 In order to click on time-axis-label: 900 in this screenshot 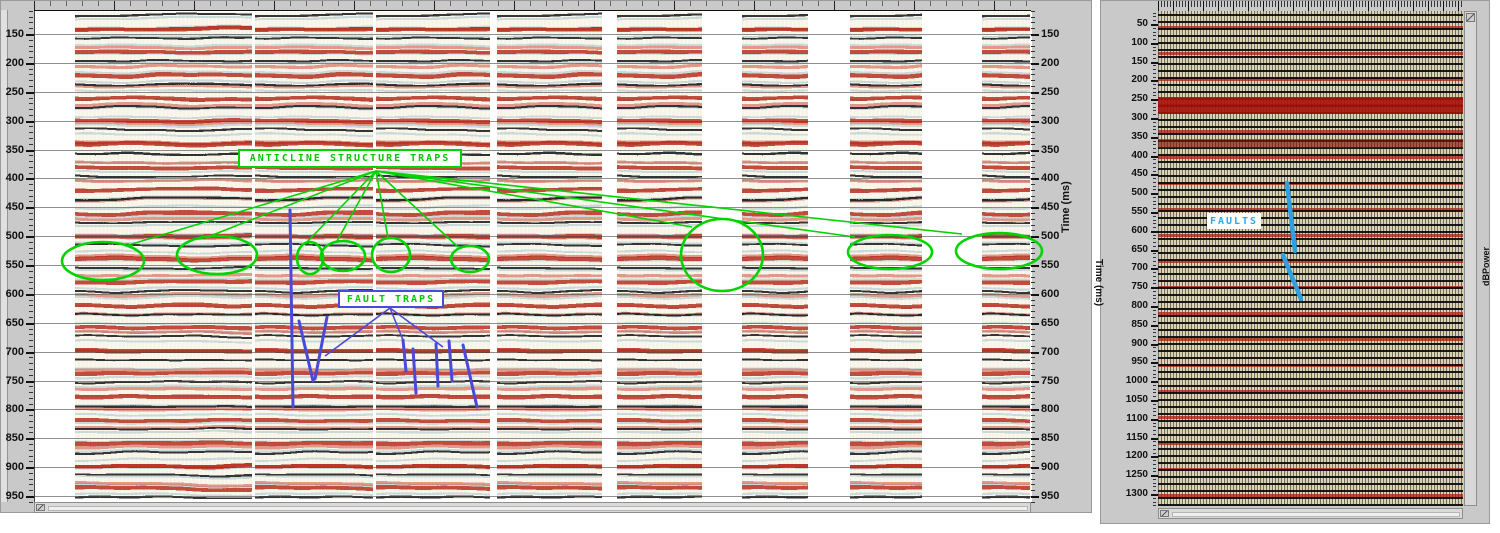, I will do `click(1139, 343)`.